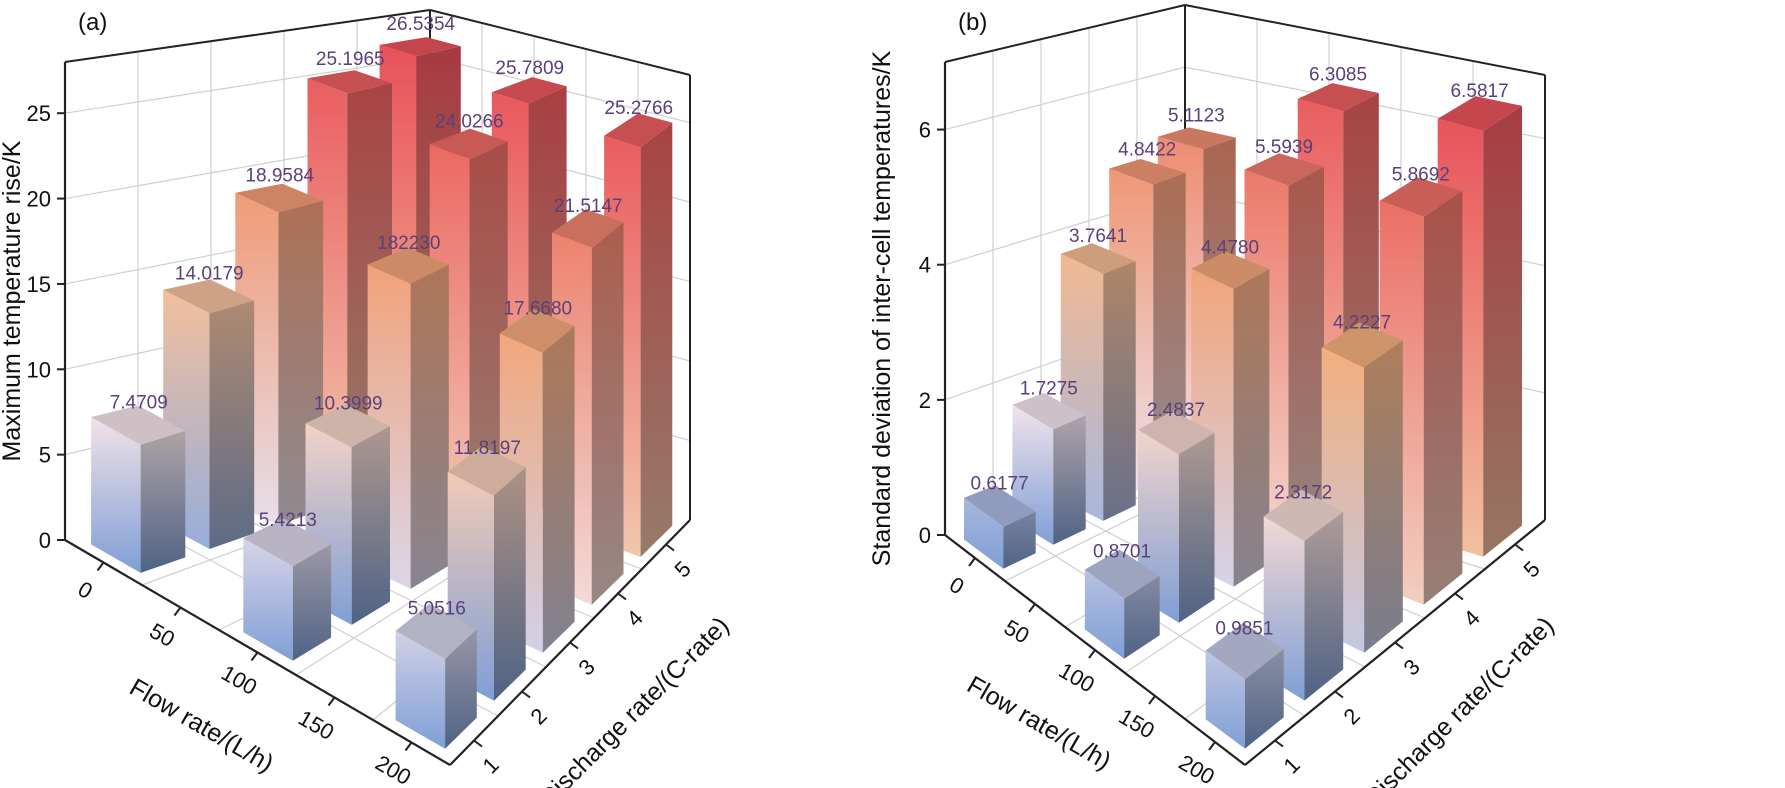  What do you see at coordinates (1196, 116) in the screenshot?
I see `value-label: 5.1123` at bounding box center [1196, 116].